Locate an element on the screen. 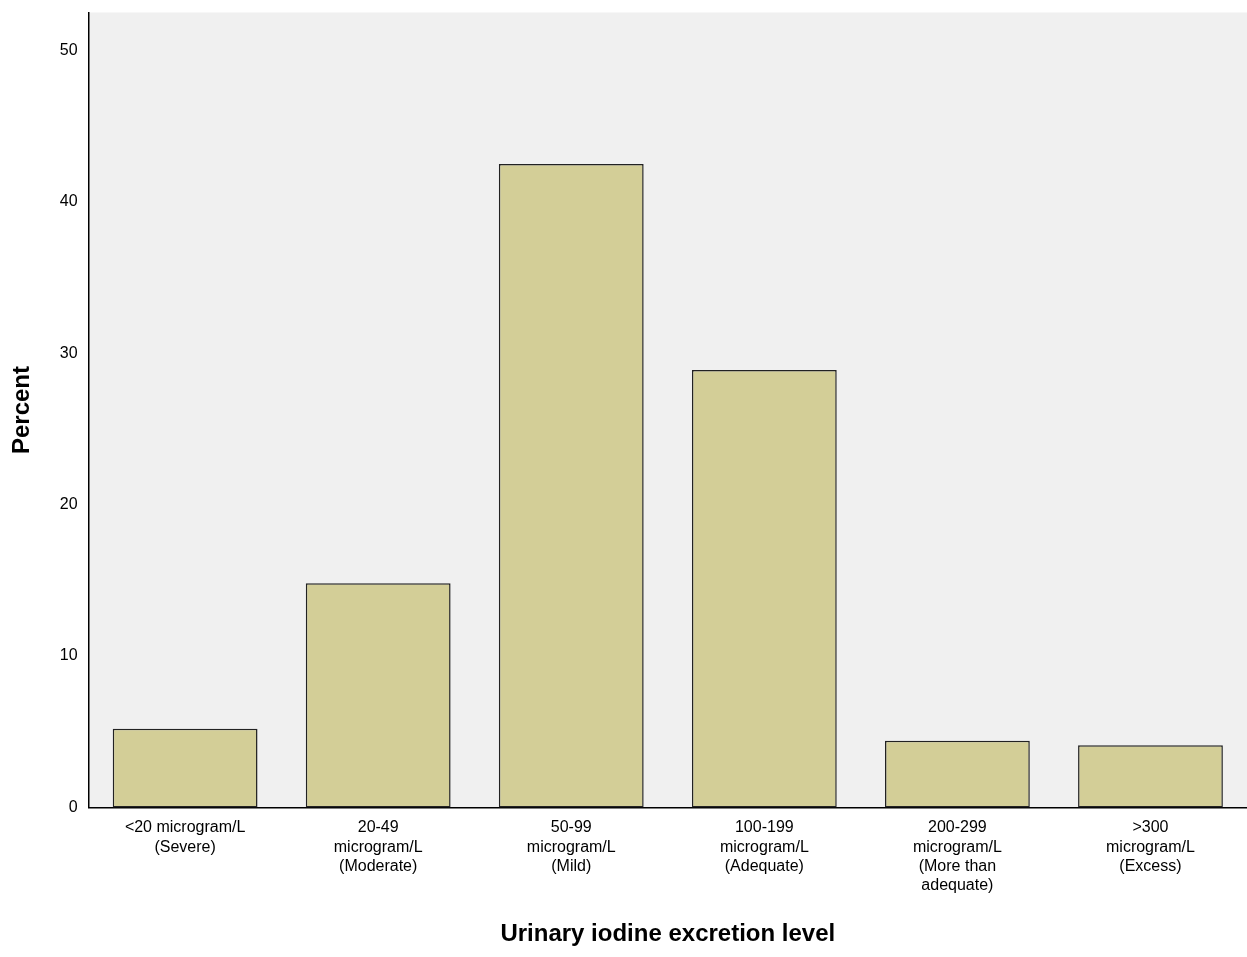 This screenshot has width=1247, height=957. y-tick-label: 30 is located at coordinates (68, 352).